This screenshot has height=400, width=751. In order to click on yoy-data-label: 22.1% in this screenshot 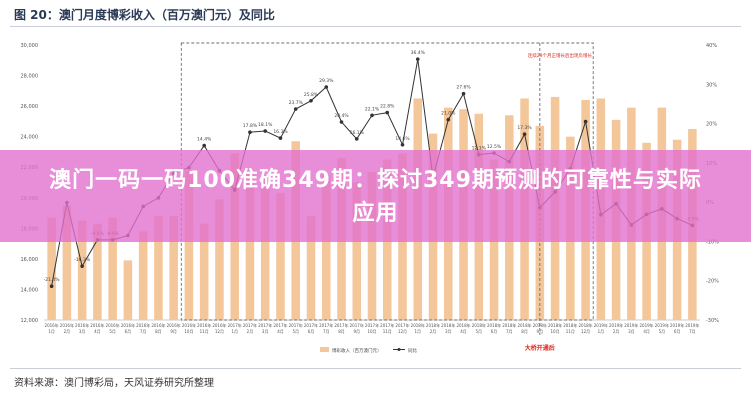, I will do `click(372, 109)`.